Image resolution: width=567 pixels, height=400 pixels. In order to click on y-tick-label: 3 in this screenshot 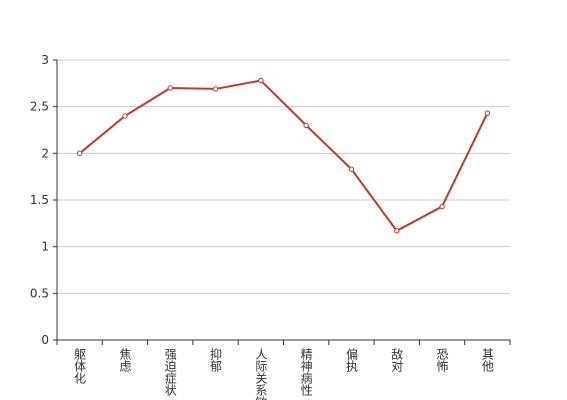, I will do `click(45, 60)`.